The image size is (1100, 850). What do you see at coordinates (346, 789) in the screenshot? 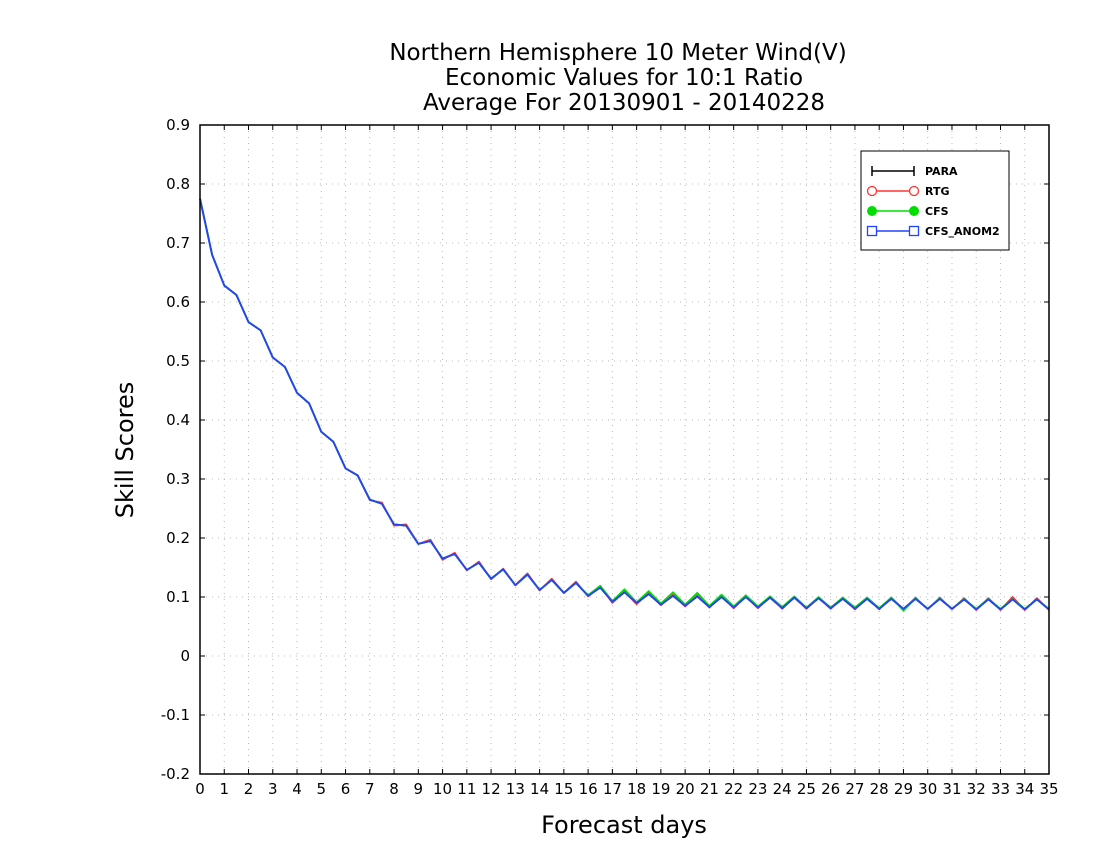
I see `x-tick-label: 6` at bounding box center [346, 789].